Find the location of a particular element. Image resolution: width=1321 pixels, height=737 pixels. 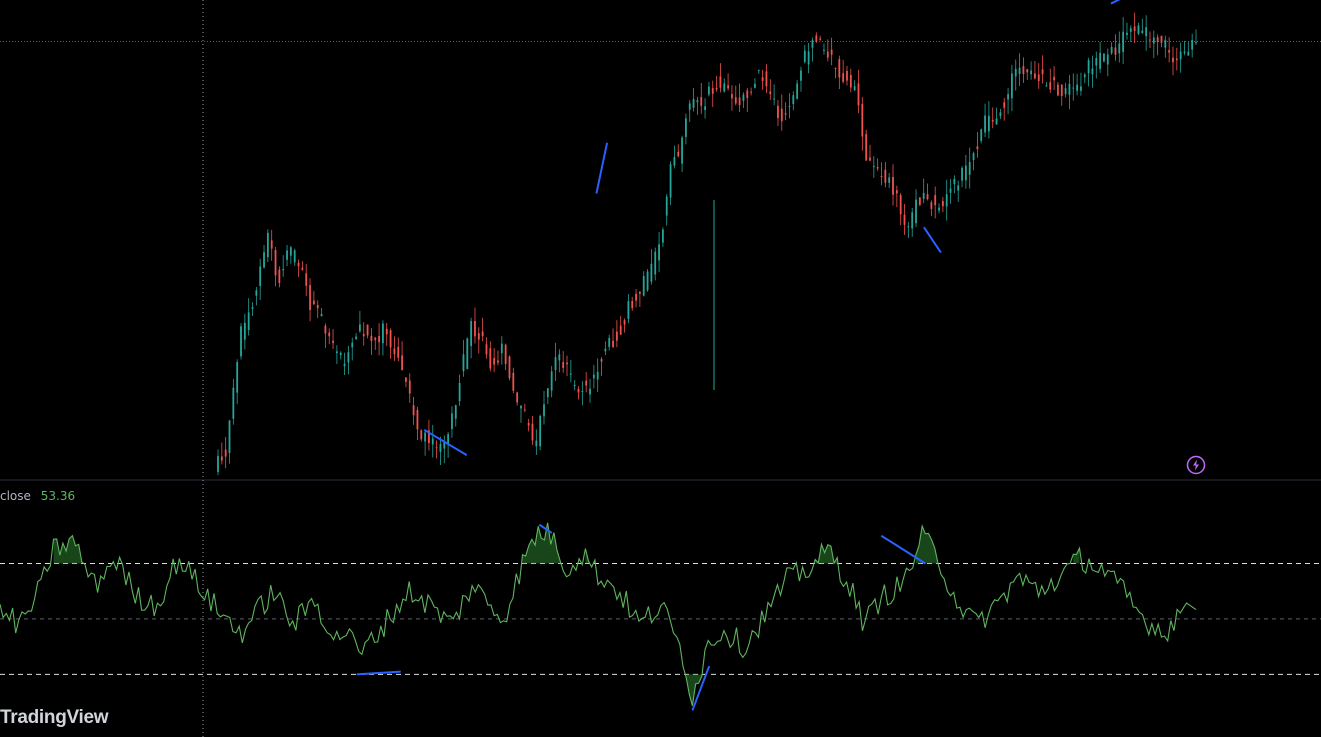

tradingview-logo: TradingView is located at coordinates (54, 717).